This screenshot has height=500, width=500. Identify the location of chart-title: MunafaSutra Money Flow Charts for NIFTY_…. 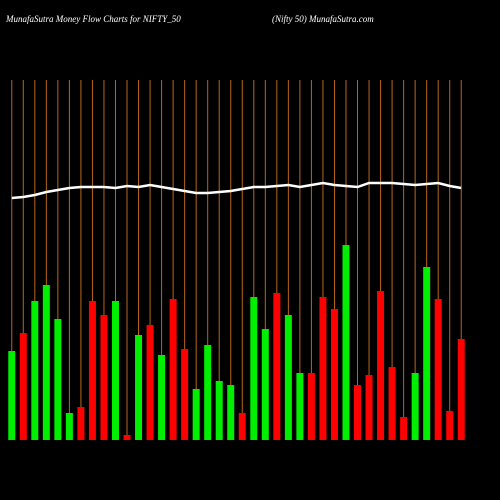
(93, 19).